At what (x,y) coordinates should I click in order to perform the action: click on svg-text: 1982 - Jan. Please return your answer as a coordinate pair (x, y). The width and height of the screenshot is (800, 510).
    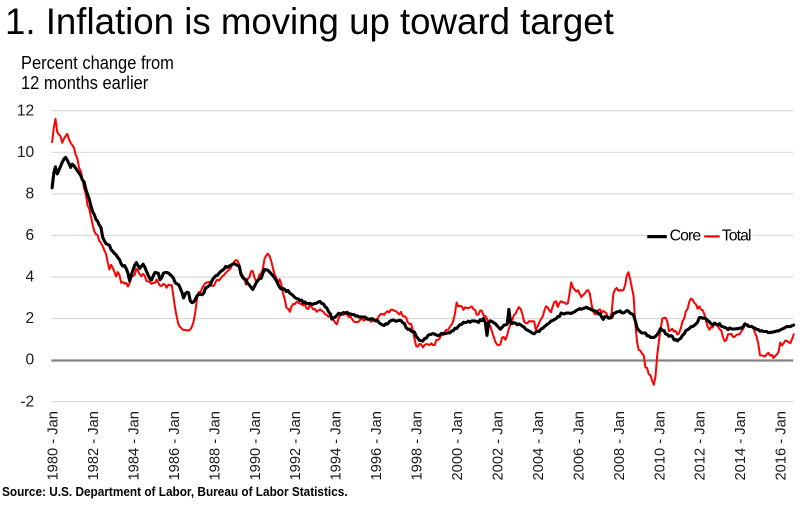
    Looking at the image, I should click on (94, 445).